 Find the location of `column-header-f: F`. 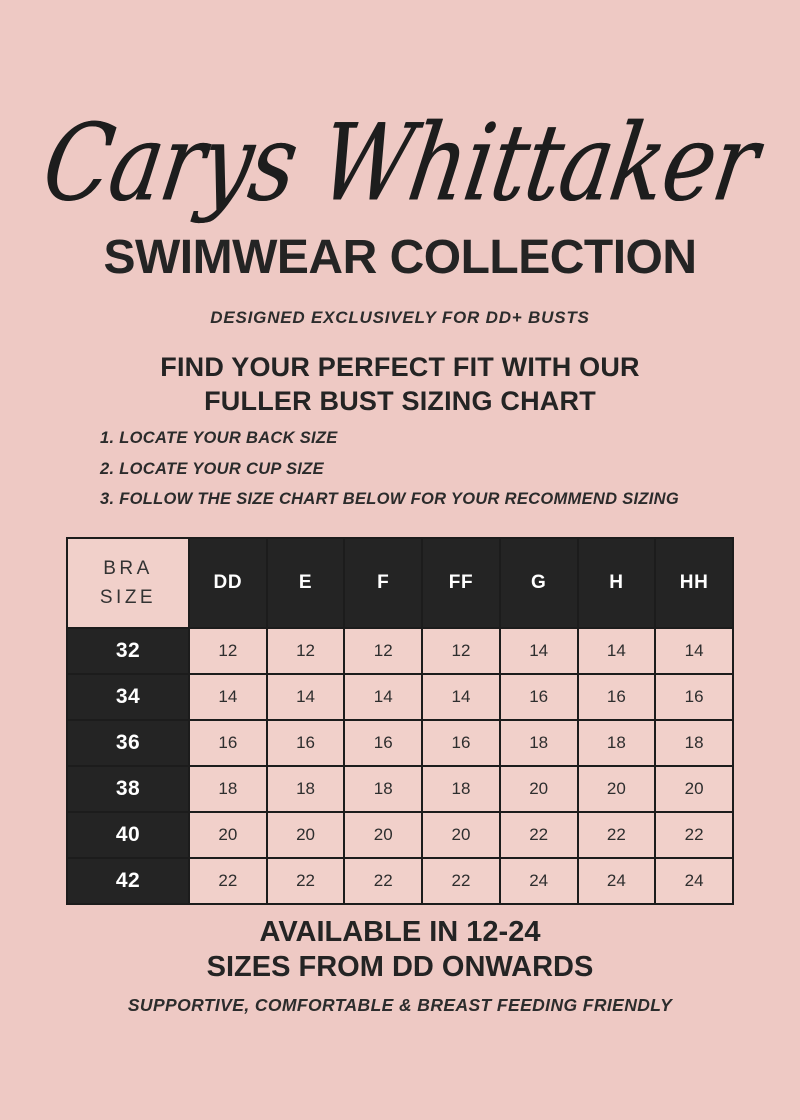

column-header-f: F is located at coordinates (383, 583).